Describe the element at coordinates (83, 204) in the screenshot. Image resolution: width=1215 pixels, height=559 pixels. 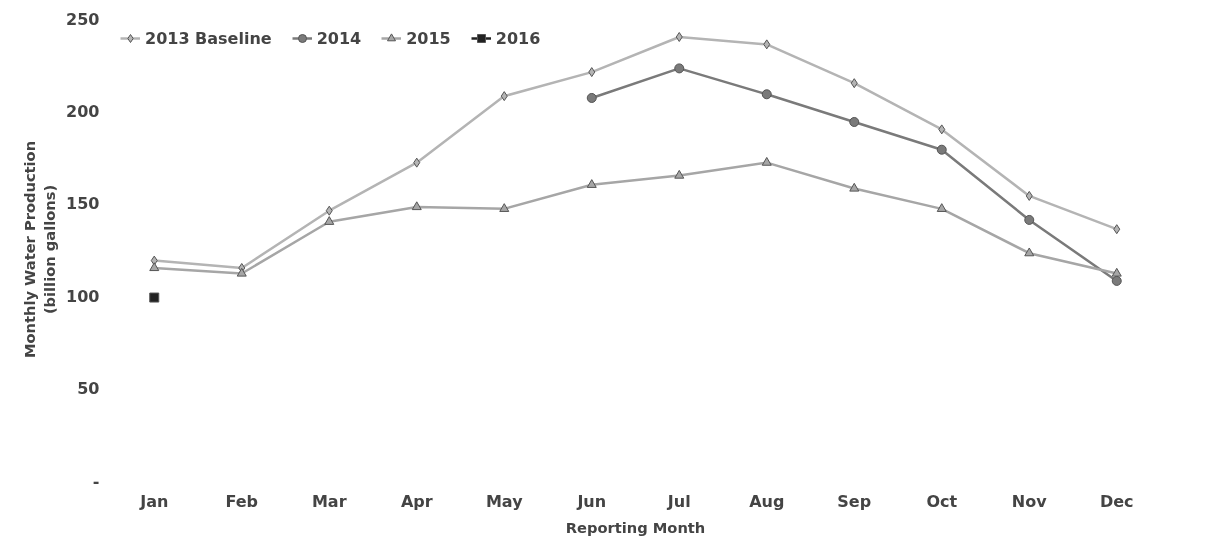
I see `y-tick-label: 150` at that location.